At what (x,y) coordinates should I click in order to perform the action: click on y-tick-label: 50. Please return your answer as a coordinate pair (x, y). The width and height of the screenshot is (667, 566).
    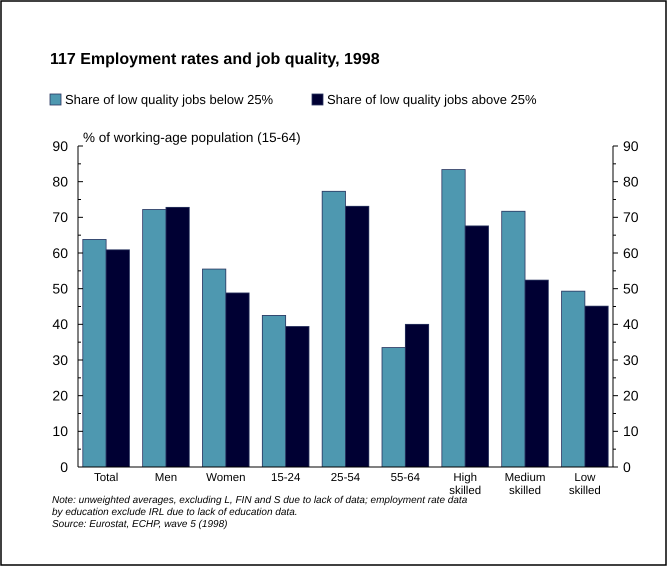
    Looking at the image, I should click on (60, 288).